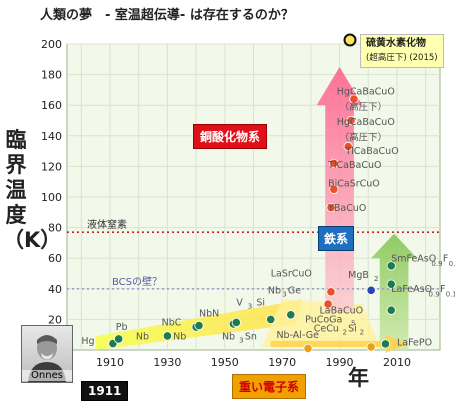 This screenshot has height=418, width=455. What do you see at coordinates (336, 238) in the screenshot?
I see `iron-label: 鉄系` at bounding box center [336, 238].